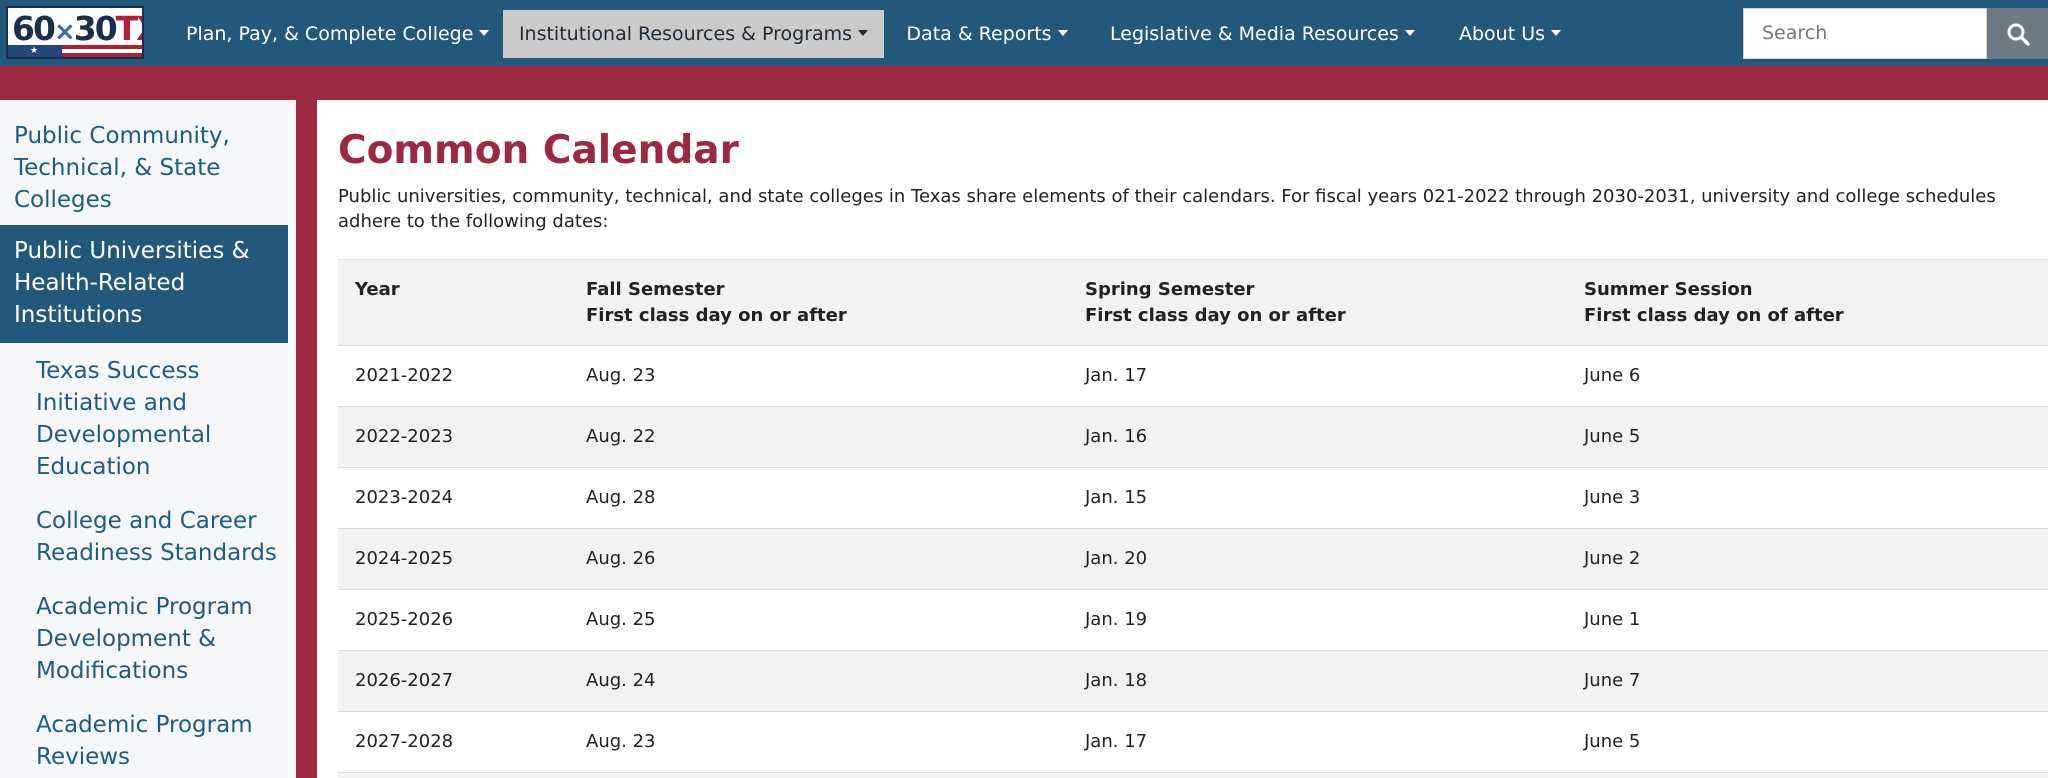 Image resolution: width=2048 pixels, height=778 pixels. What do you see at coordinates (621, 436) in the screenshot?
I see `cell-fall: Aug. 22` at bounding box center [621, 436].